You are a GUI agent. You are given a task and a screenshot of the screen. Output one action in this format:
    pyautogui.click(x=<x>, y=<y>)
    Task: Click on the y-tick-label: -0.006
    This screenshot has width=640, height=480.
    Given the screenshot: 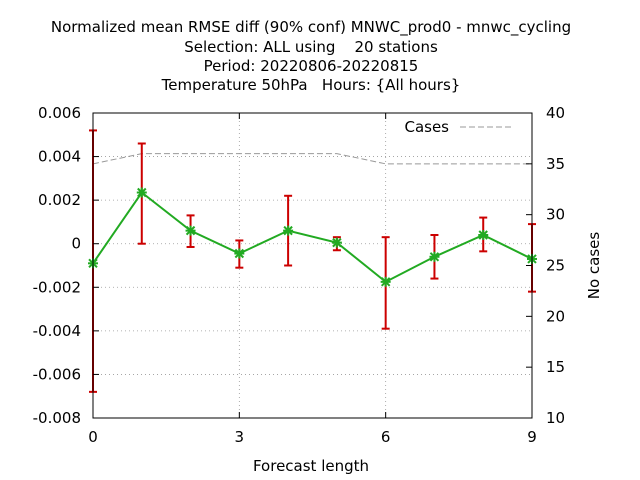 What is the action you would take?
    pyautogui.click(x=57, y=374)
    